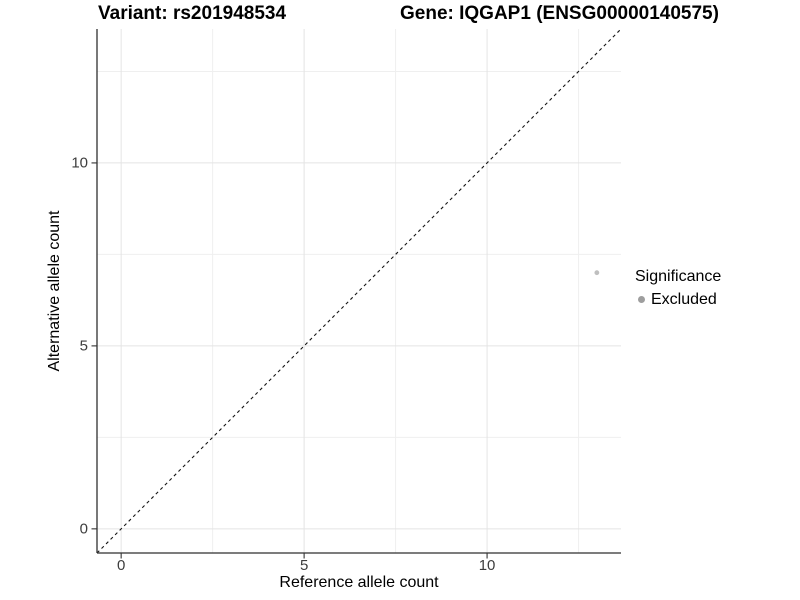  What do you see at coordinates (79, 163) in the screenshot?
I see `y-axis-tick-label: 10` at bounding box center [79, 163].